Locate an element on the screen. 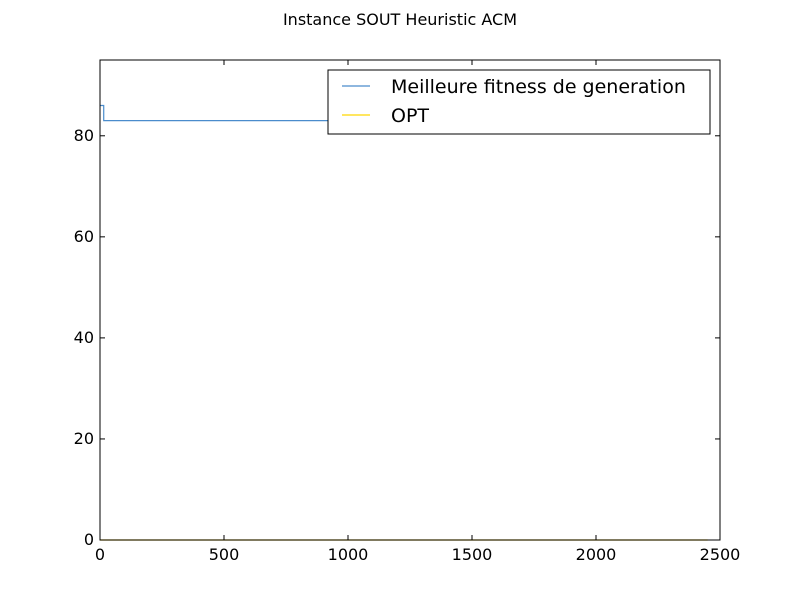 This screenshot has width=800, height=600. y-tick-label-0: 0 is located at coordinates (89, 539).